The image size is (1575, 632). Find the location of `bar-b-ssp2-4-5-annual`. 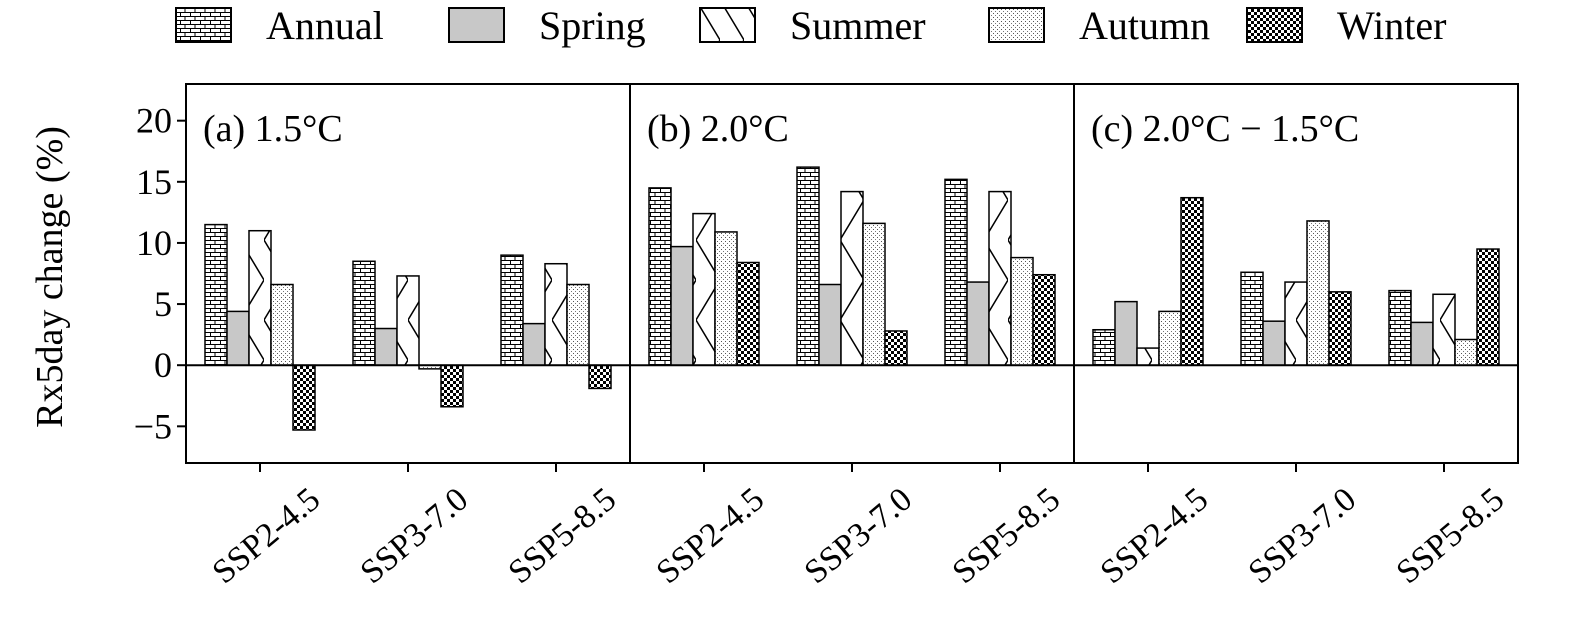

bar-b-ssp2-4-5-annual is located at coordinates (660, 276).